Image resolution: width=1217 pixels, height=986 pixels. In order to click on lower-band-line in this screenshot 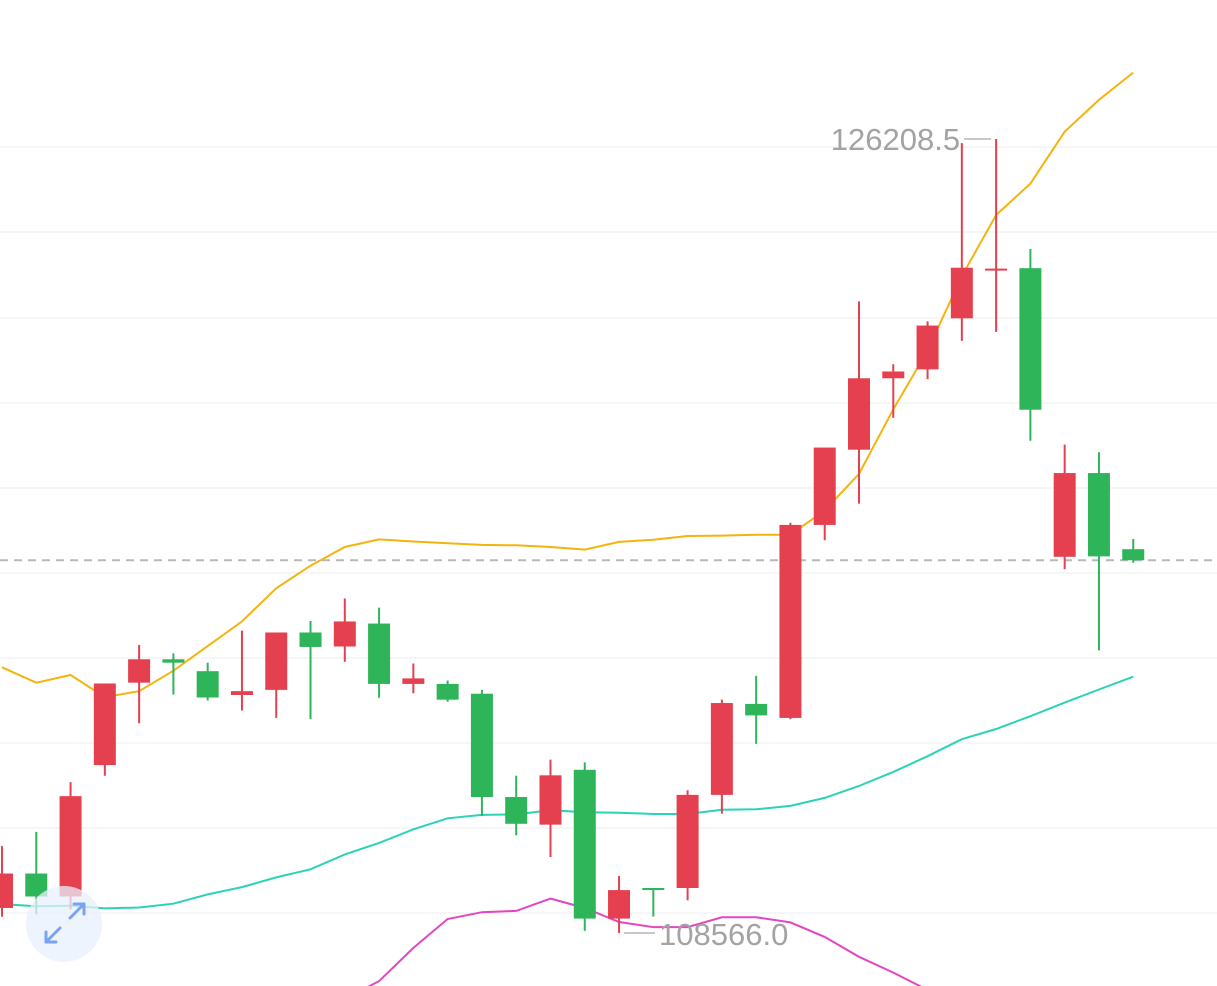, I will do `click(644, 941)`.